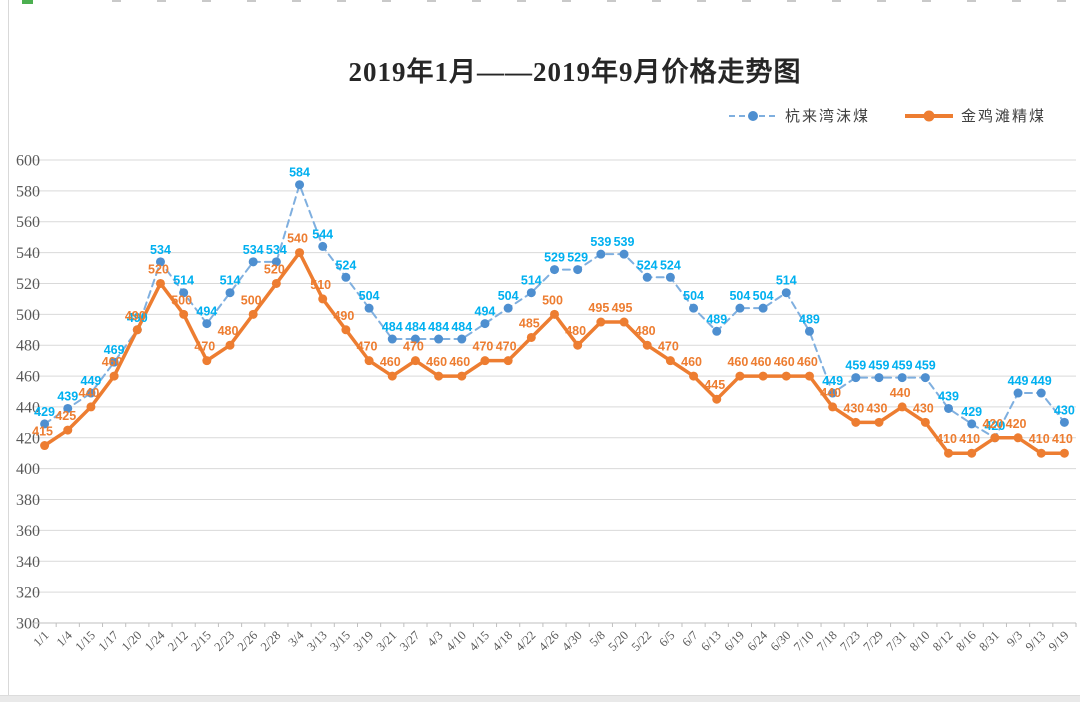  Describe the element at coordinates (969, 439) in the screenshot. I see `series-1-data-label: 410` at that location.